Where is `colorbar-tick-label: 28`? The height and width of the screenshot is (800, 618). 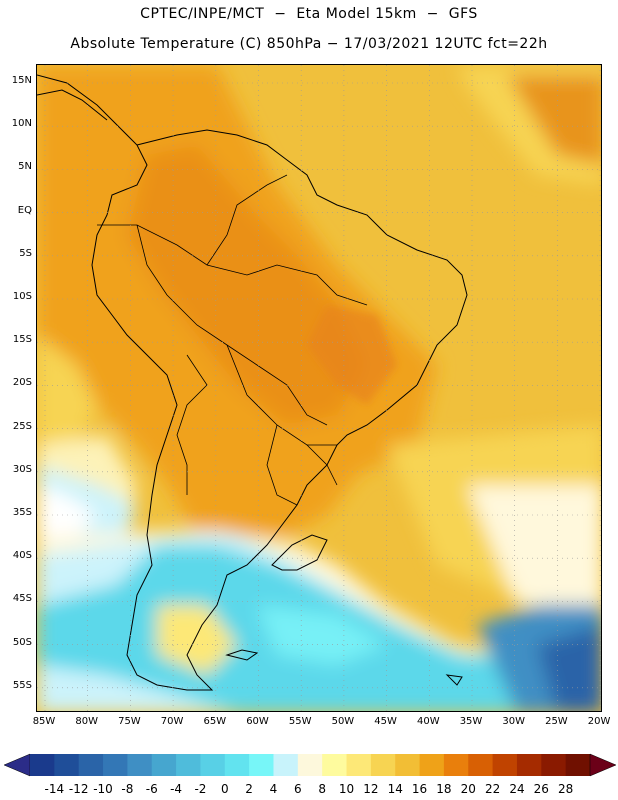 colorbar-tick-label: 28 is located at coordinates (566, 789).